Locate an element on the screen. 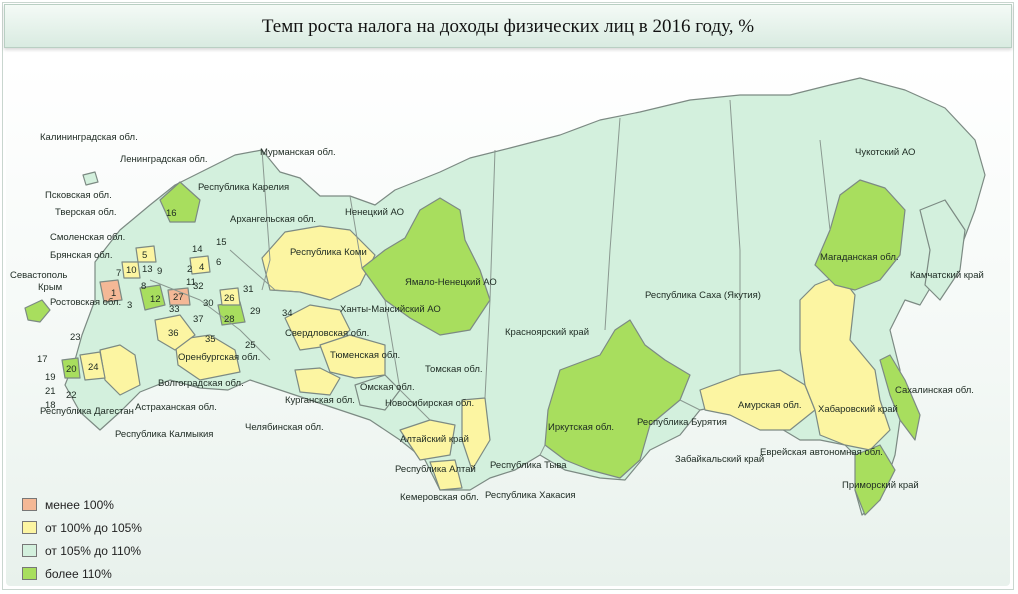  legend-label: более 110% is located at coordinates (78, 573).